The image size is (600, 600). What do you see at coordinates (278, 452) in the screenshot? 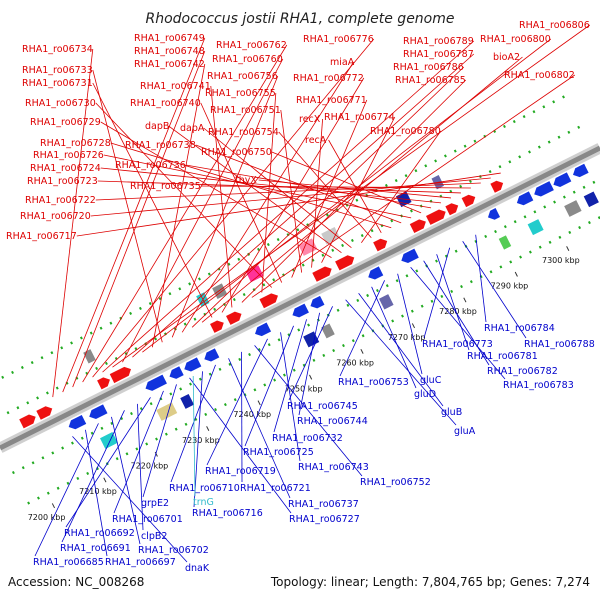
I see `reverse-label-14: RHA1_ro06725` at bounding box center [278, 452].